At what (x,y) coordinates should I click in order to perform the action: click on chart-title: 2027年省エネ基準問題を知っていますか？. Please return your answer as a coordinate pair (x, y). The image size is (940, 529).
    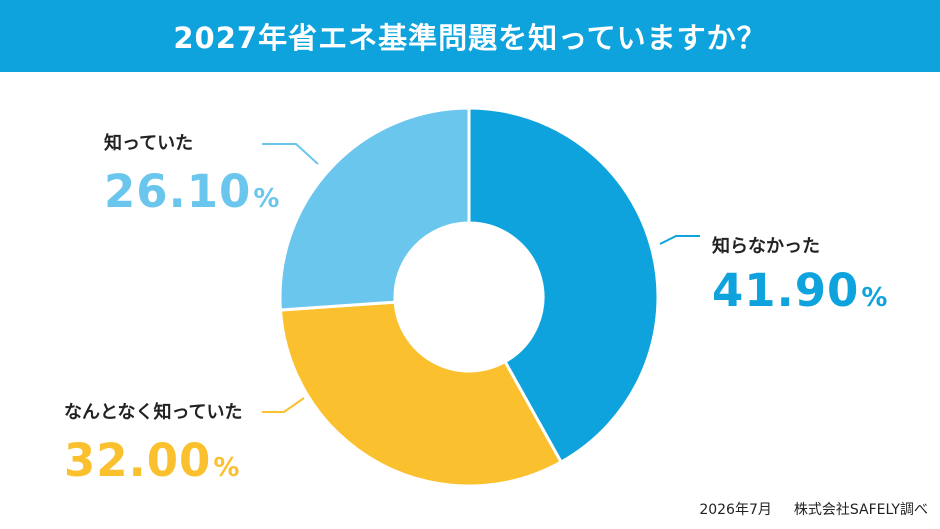
    Looking at the image, I should click on (470, 38).